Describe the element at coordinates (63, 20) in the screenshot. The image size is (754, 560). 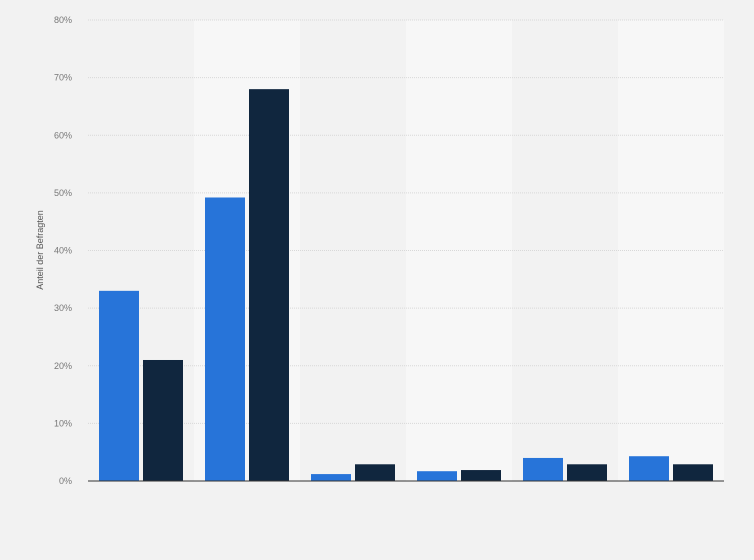
I see `y-tick-label: 80%` at that location.